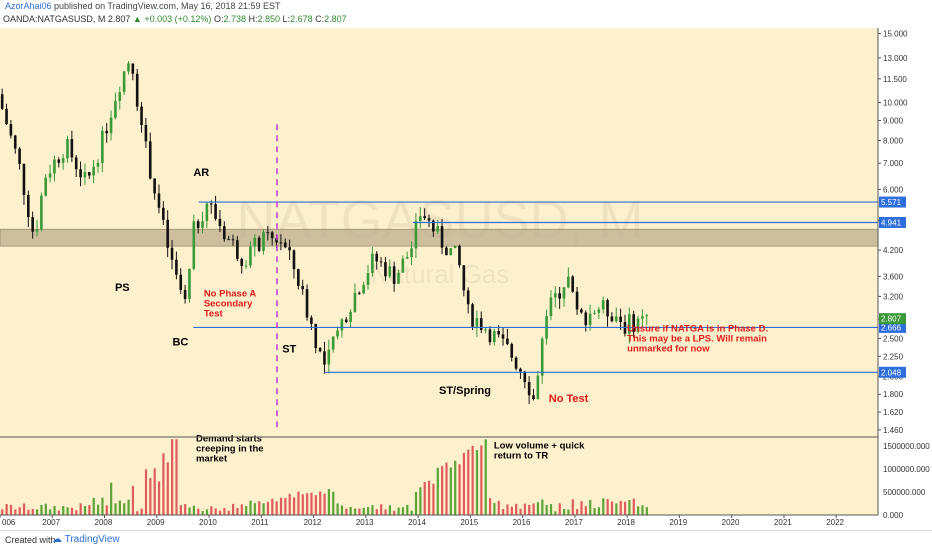 Image resolution: width=932 pixels, height=551 pixels. I want to click on x-tick-label: 2016, so click(522, 522).